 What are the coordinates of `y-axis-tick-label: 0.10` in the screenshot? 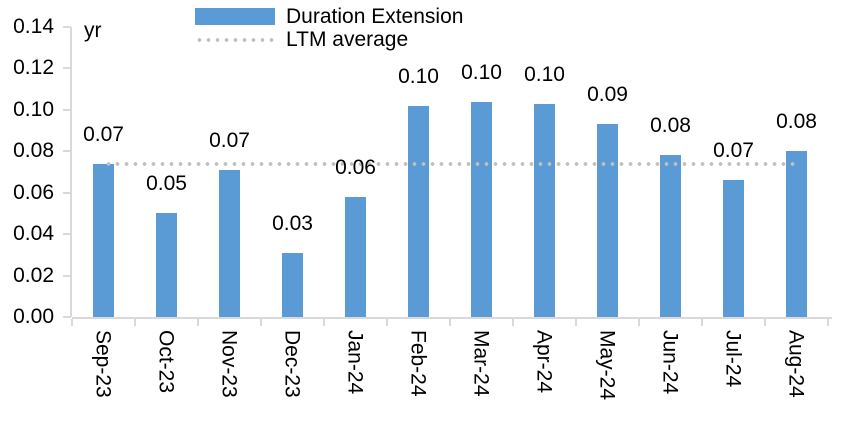 It's located at (33, 109).